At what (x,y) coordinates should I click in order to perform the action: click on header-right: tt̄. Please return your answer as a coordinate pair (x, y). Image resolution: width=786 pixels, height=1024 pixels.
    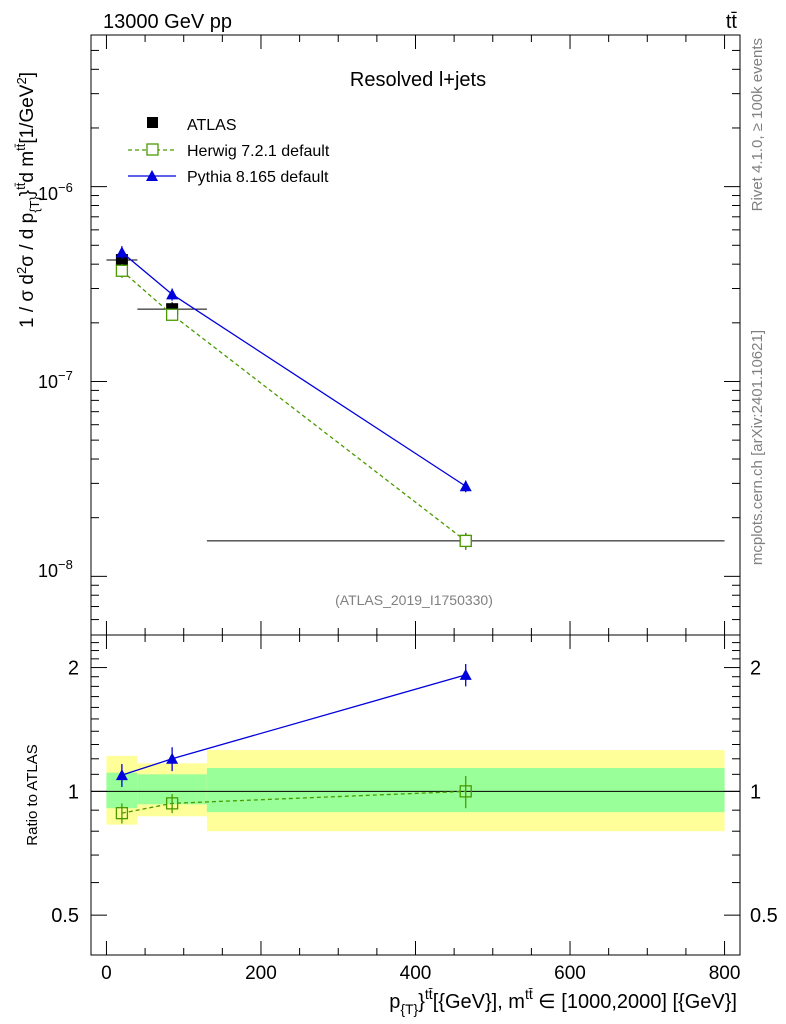
    Looking at the image, I should click on (732, 22).